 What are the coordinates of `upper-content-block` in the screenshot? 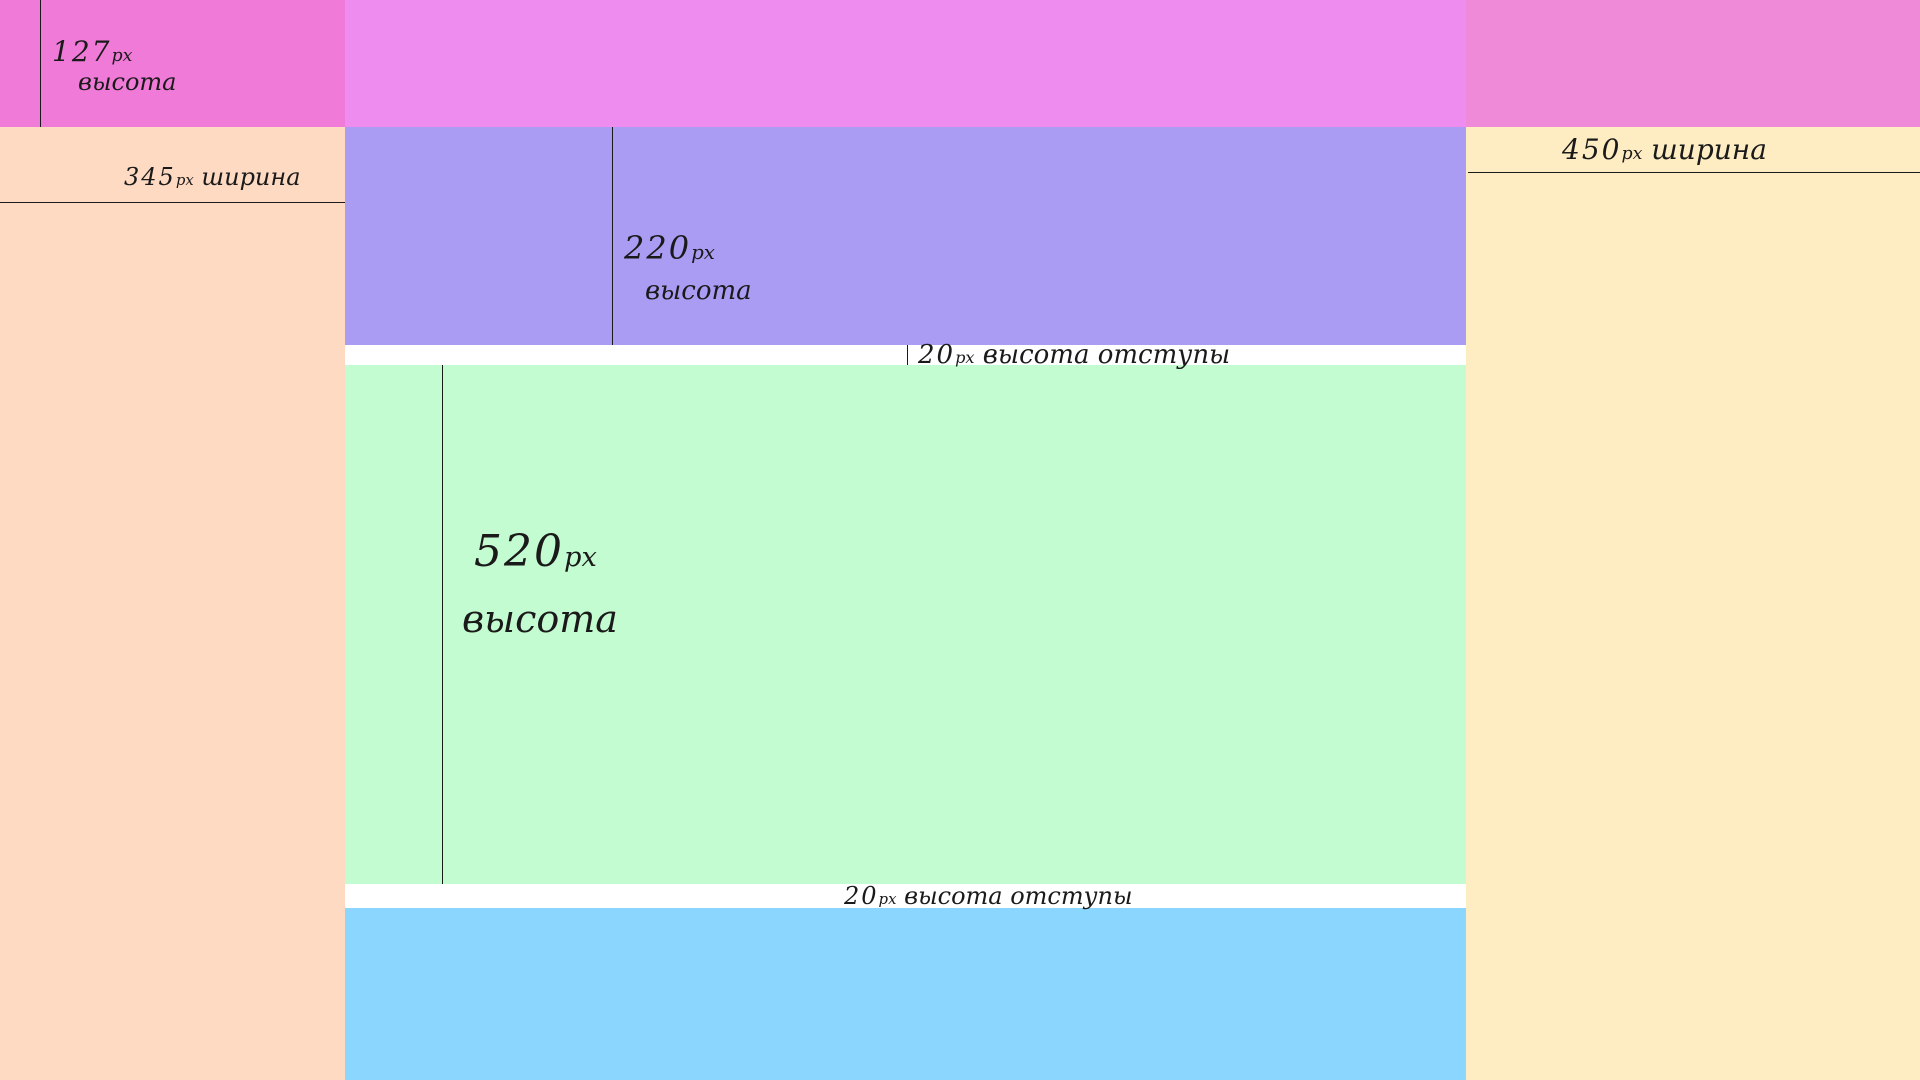 It's located at (905, 236).